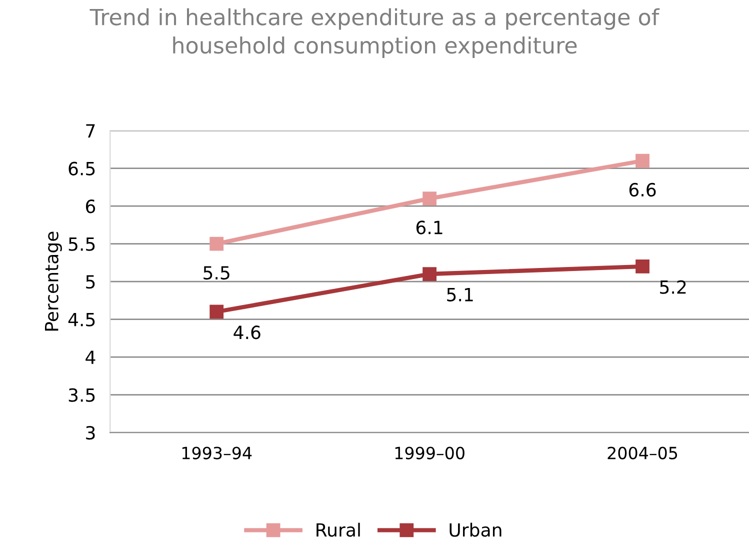 This screenshot has height=551, width=749. What do you see at coordinates (460, 295) in the screenshot?
I see `data-label: 5.1` at bounding box center [460, 295].